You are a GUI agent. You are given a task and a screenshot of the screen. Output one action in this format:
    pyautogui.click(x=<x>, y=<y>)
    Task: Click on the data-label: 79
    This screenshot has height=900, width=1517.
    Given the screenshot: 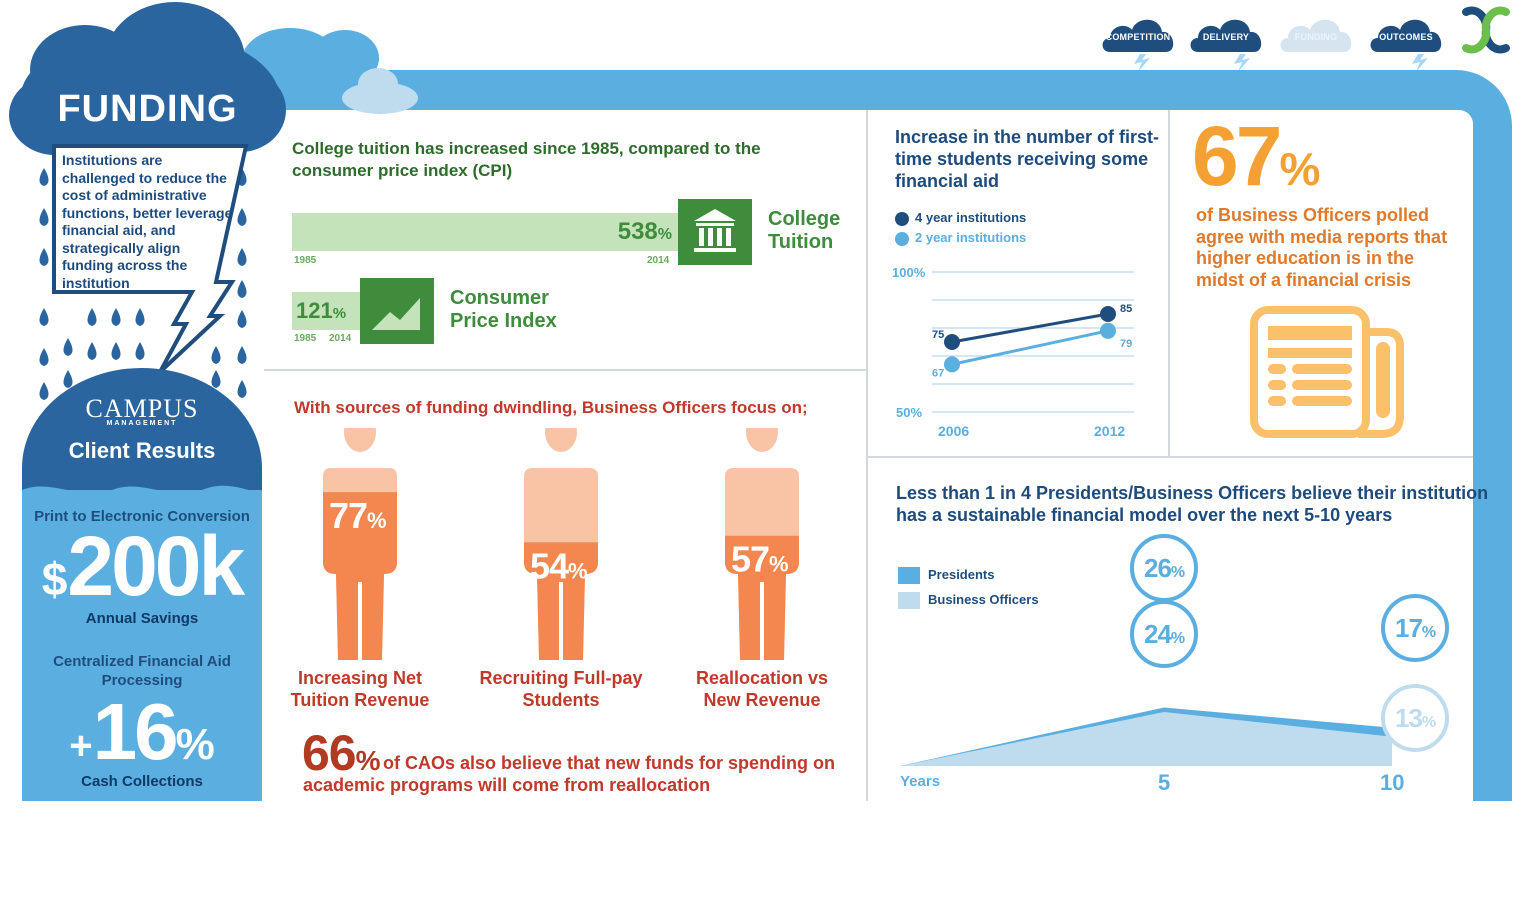 What is the action you would take?
    pyautogui.click(x=1126, y=344)
    